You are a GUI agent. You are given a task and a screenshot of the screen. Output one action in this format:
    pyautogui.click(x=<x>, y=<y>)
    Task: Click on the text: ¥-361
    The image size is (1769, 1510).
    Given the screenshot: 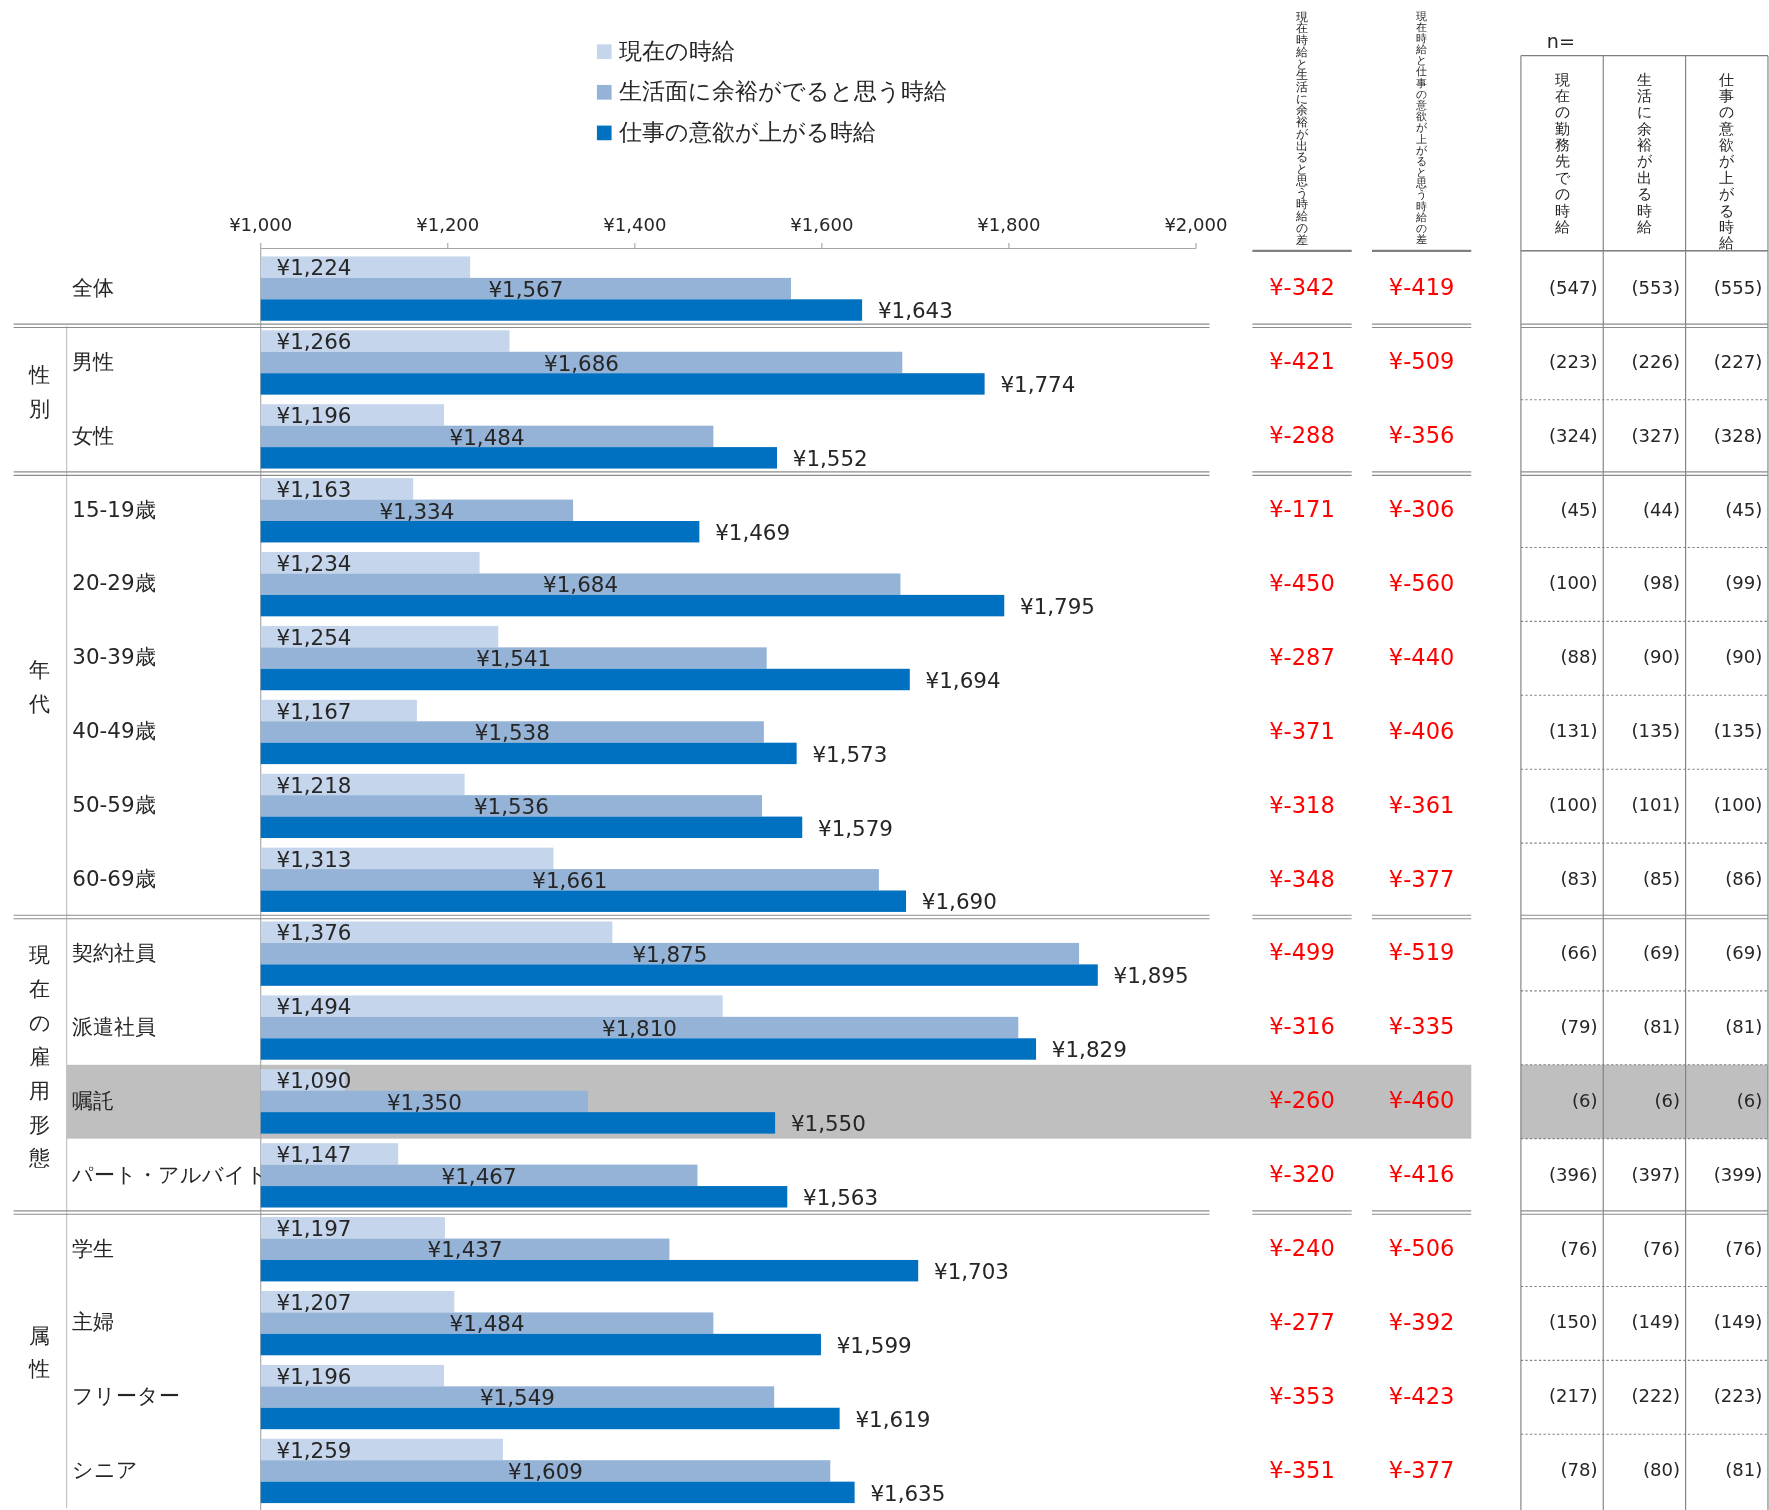 What is the action you would take?
    pyautogui.click(x=1421, y=804)
    